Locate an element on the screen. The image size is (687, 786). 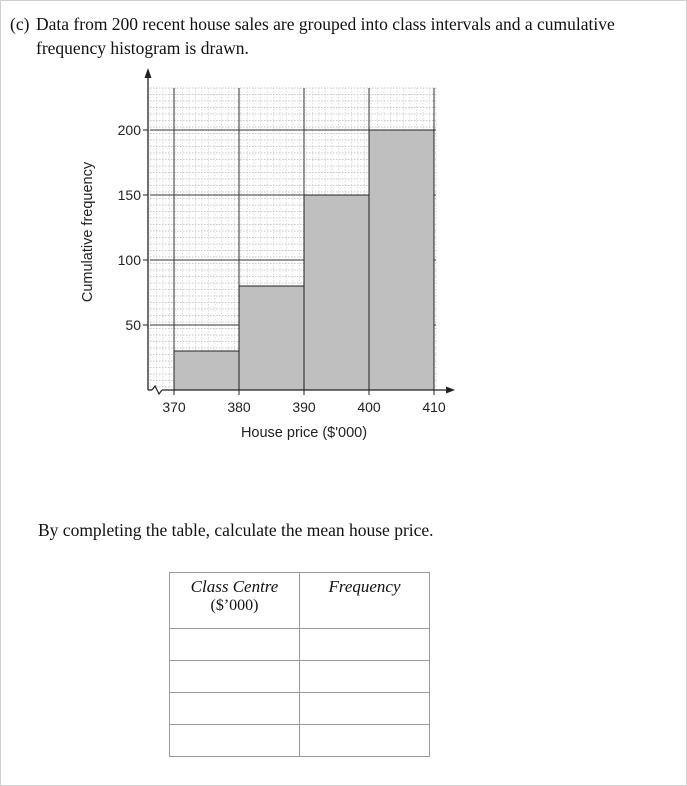
header-frequency: Frequency is located at coordinates (364, 600).